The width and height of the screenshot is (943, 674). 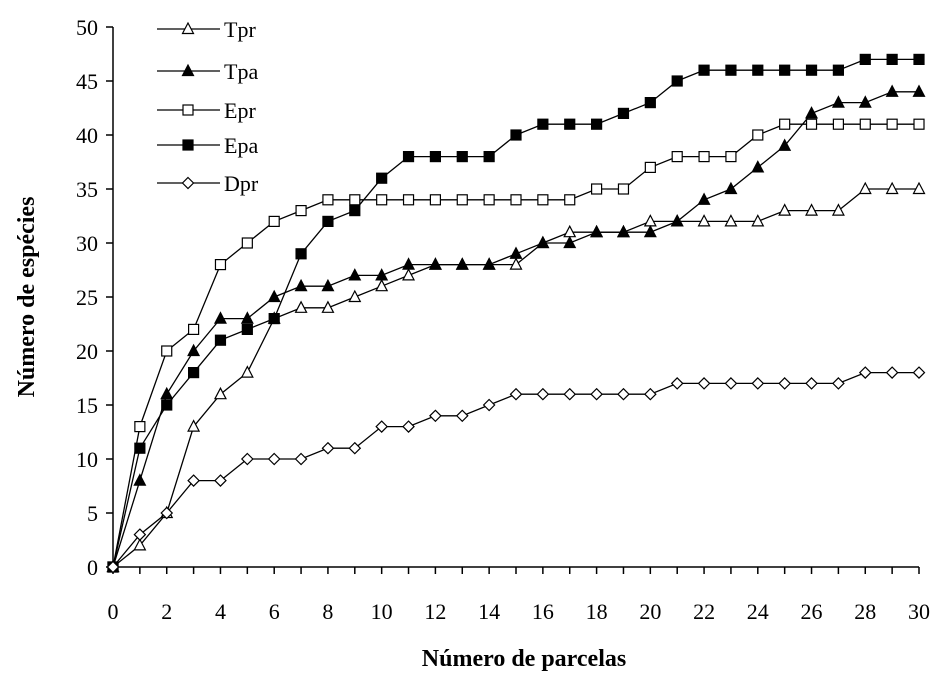 I want to click on y-tick-label: 45, so click(x=87, y=81).